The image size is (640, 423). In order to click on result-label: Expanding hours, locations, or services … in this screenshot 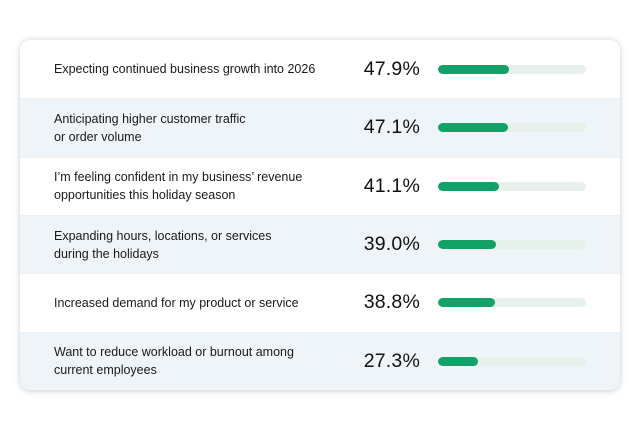, I will do `click(163, 244)`.